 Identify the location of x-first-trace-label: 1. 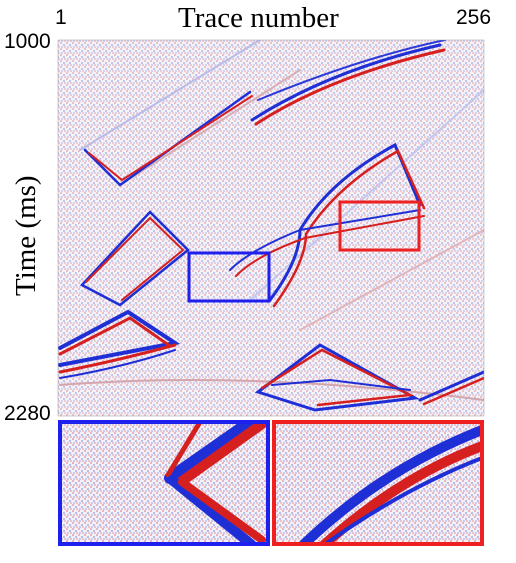
(61, 17).